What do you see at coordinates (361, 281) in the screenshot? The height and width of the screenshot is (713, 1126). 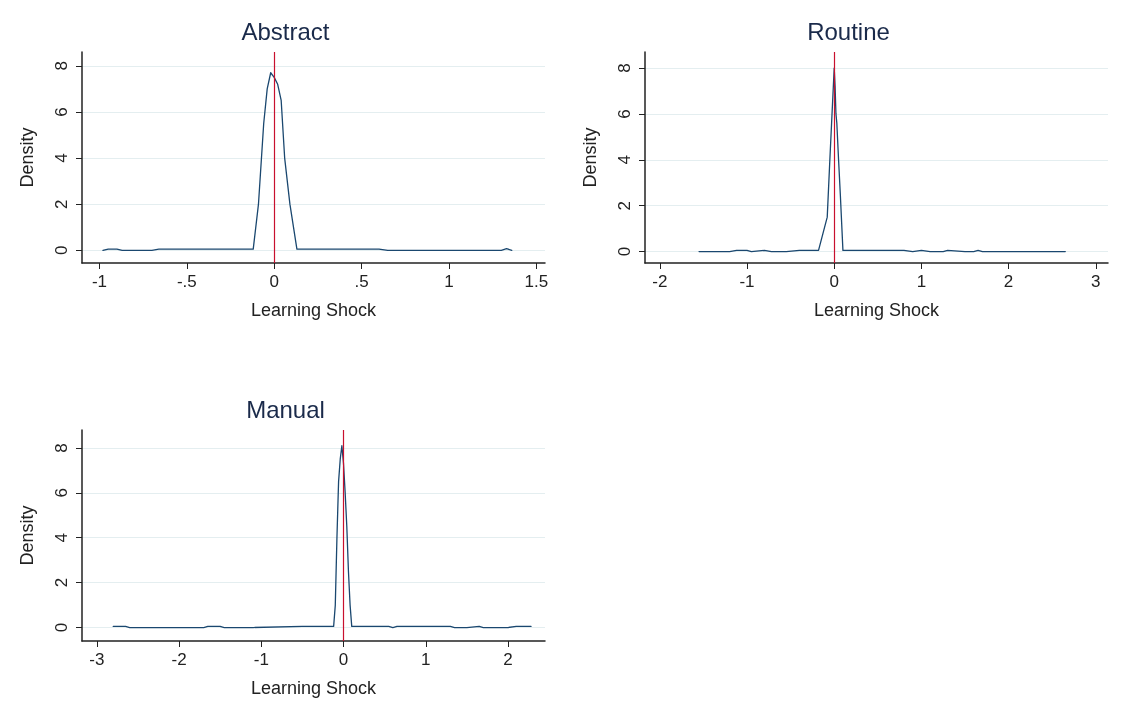 I see `x-tick-label: .5` at bounding box center [361, 281].